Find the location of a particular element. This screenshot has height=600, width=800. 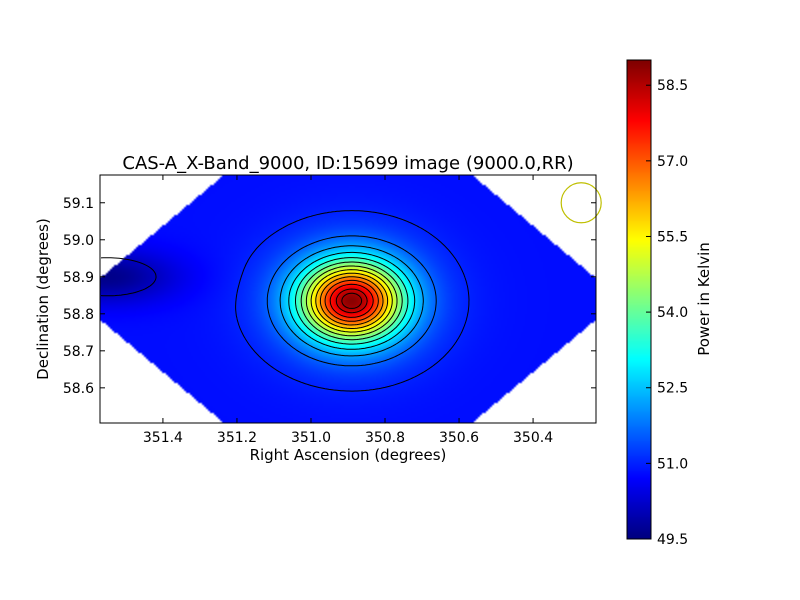

colorbar-tick-label: 52.5 is located at coordinates (672, 389).